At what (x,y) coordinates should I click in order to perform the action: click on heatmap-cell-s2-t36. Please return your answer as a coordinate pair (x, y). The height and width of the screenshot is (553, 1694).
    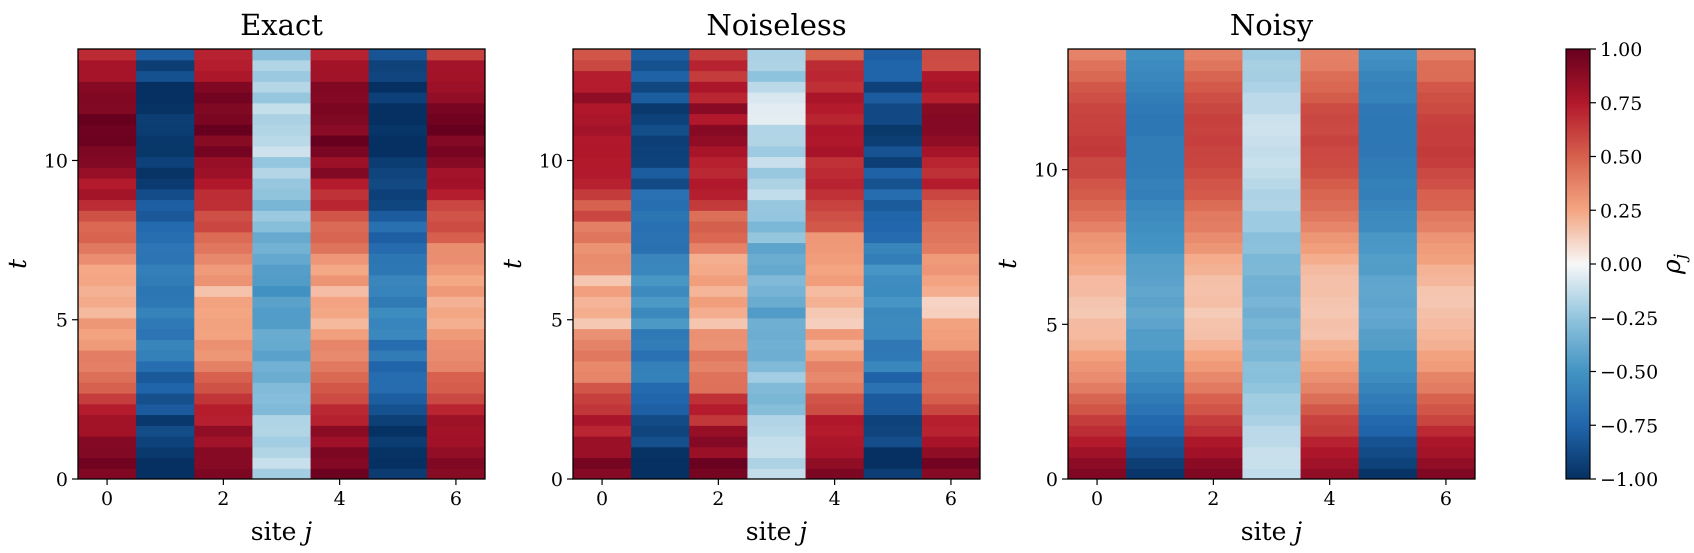
    Looking at the image, I should click on (719, 87).